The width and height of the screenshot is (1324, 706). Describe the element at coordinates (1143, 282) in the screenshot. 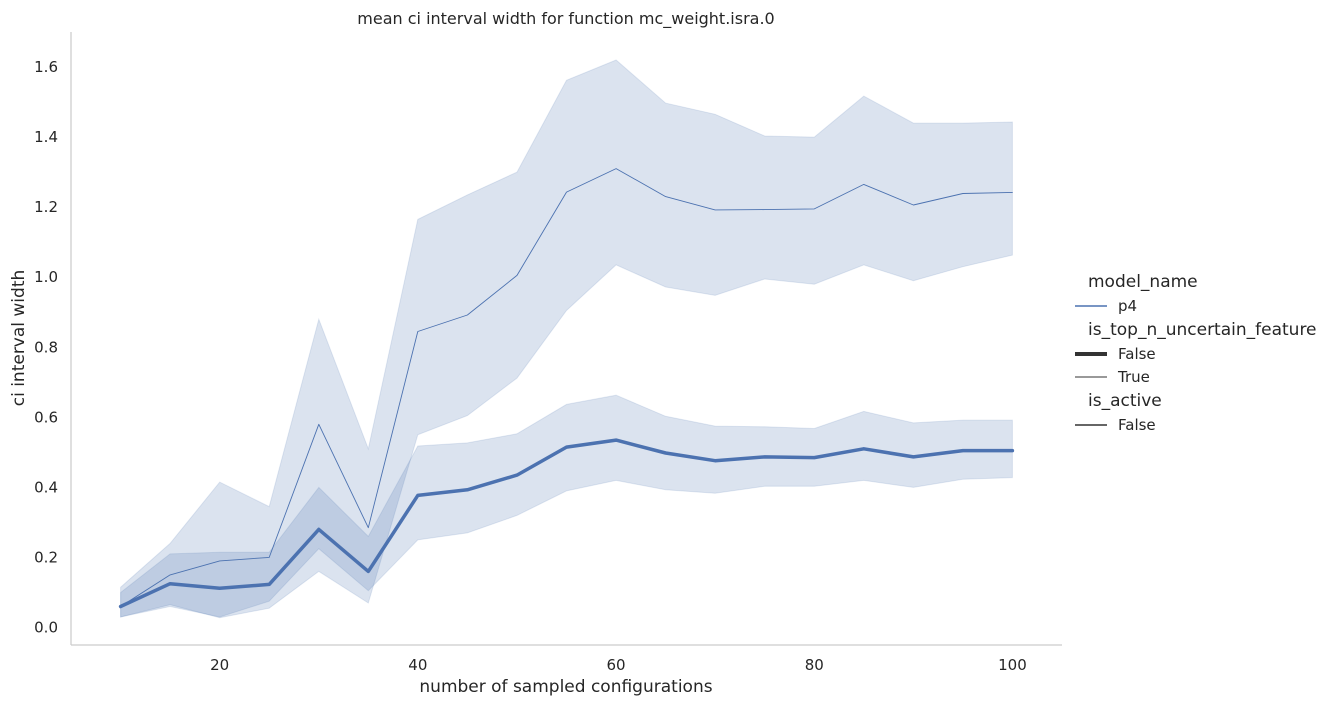

I see `legend-title: model_name` at that location.